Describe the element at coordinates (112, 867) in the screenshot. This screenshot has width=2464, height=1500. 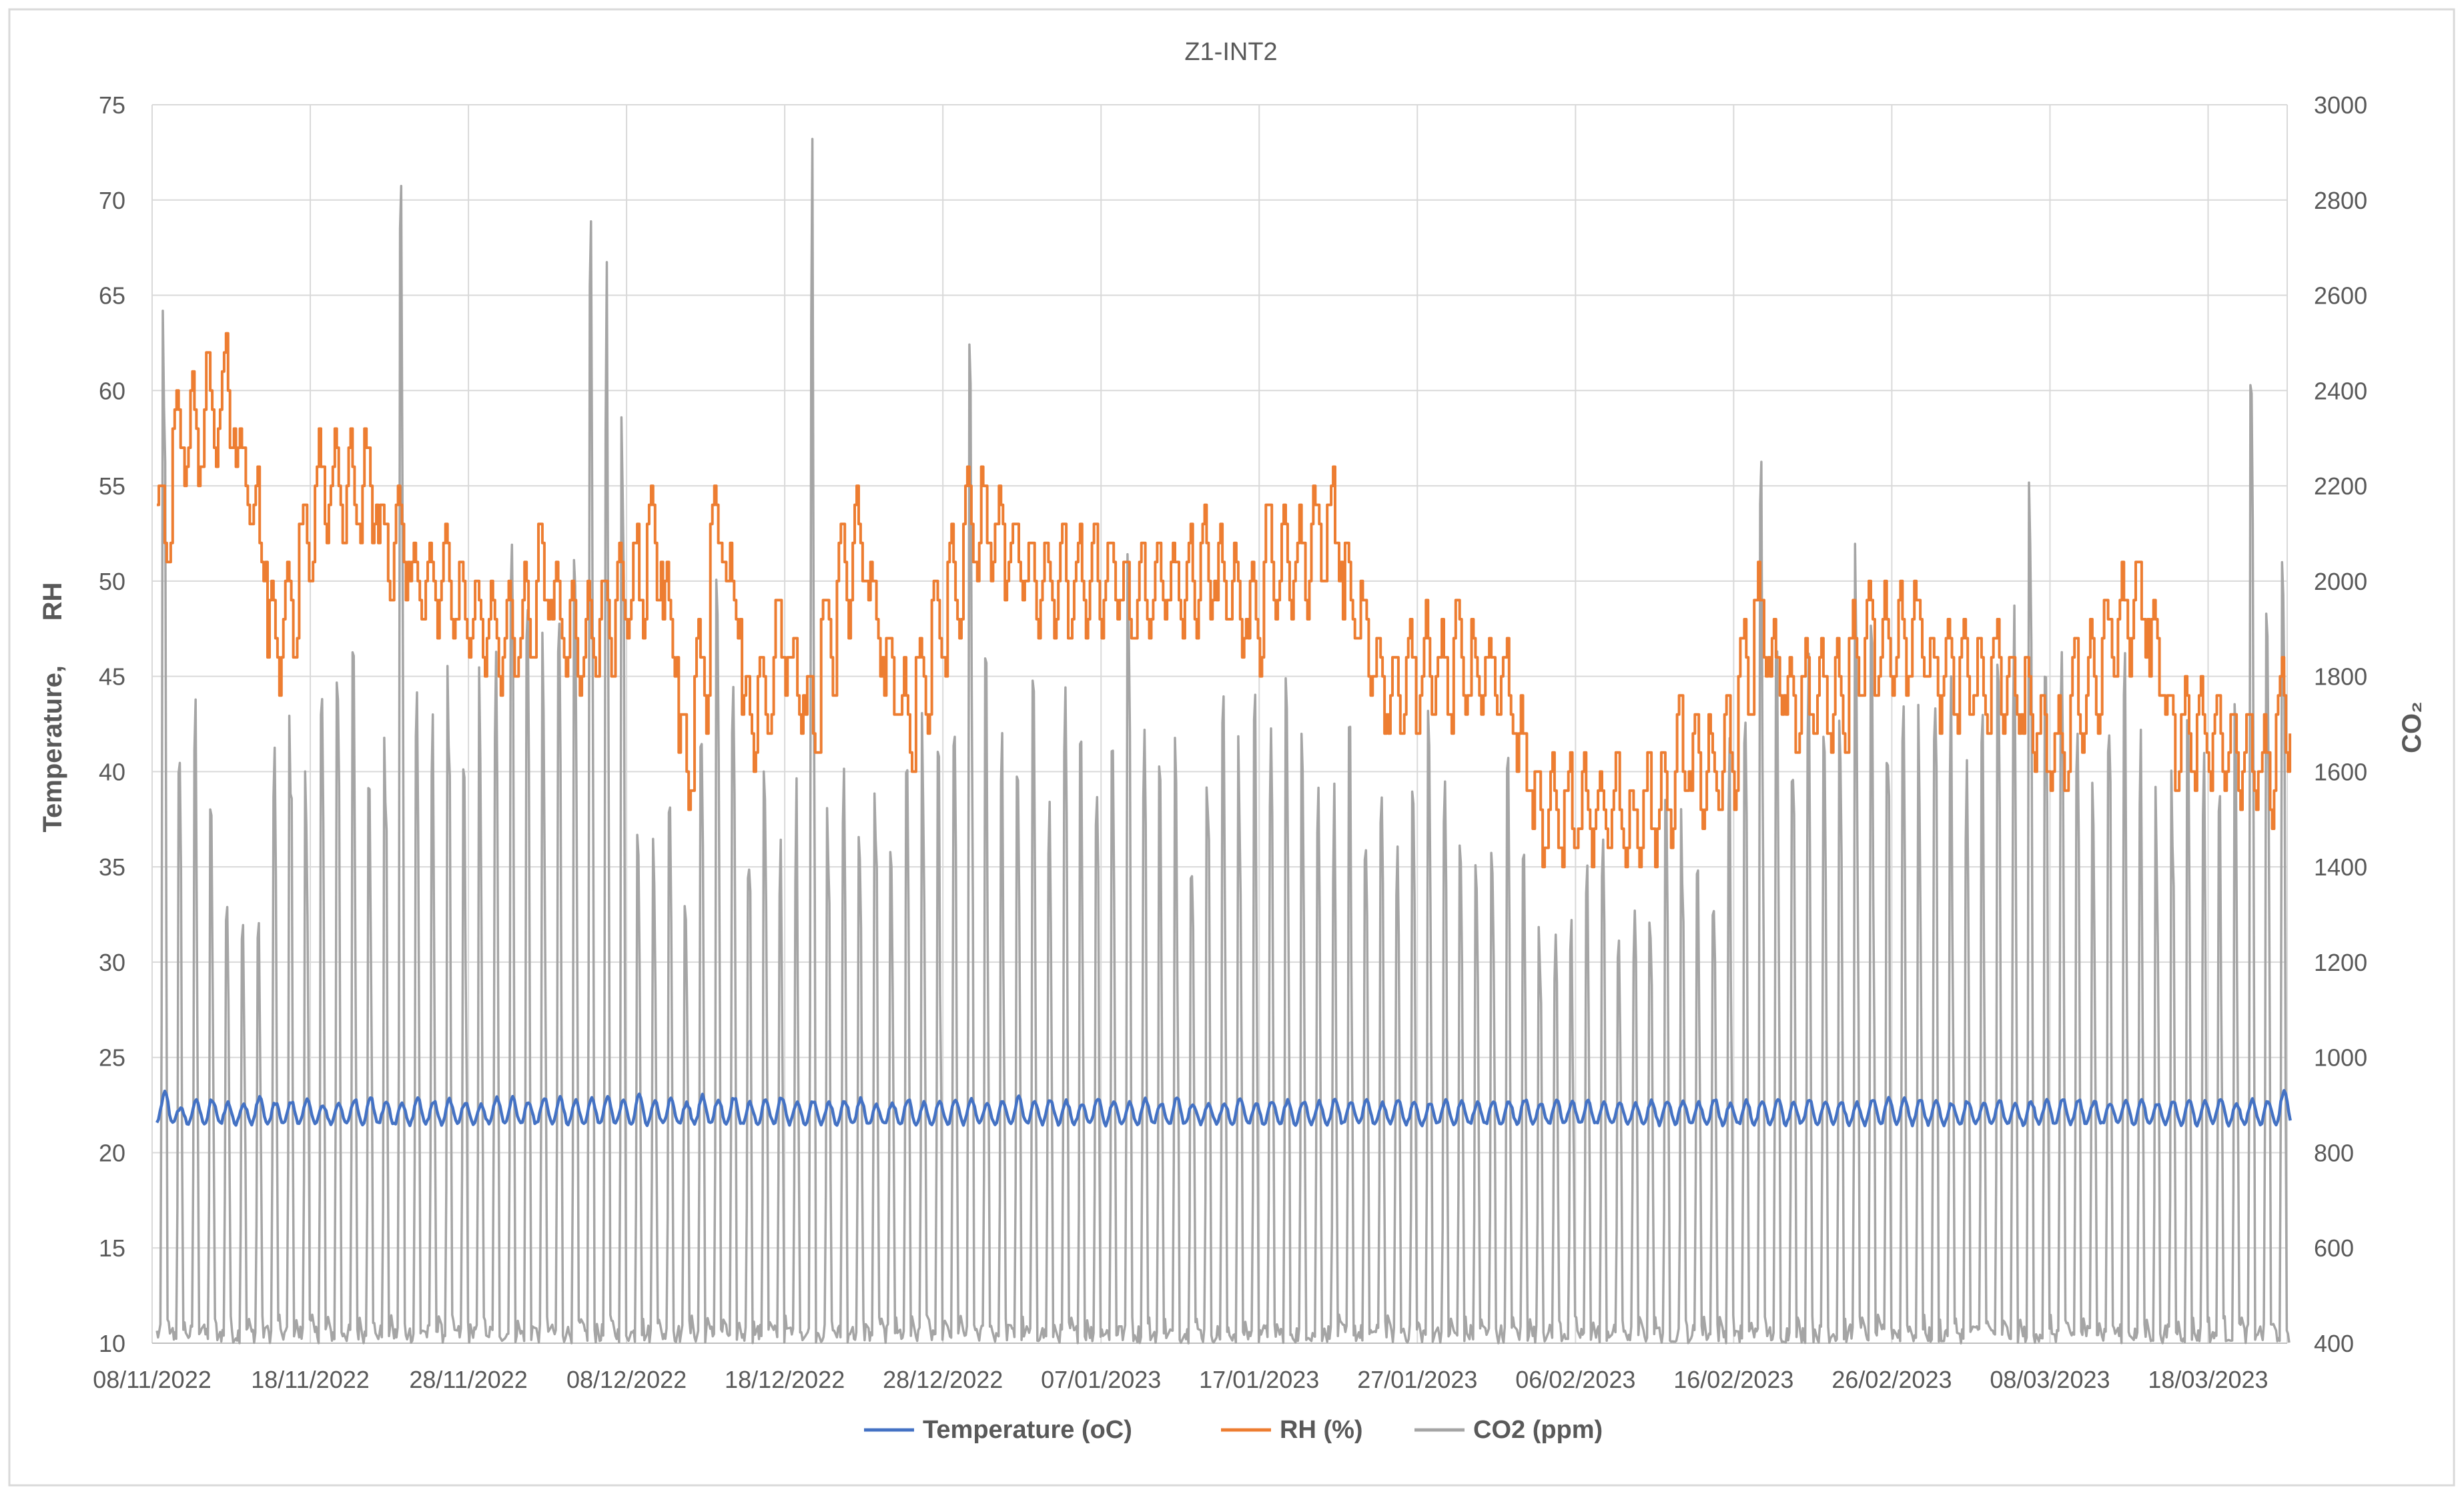
I see `y-left-tick-label: 35` at that location.